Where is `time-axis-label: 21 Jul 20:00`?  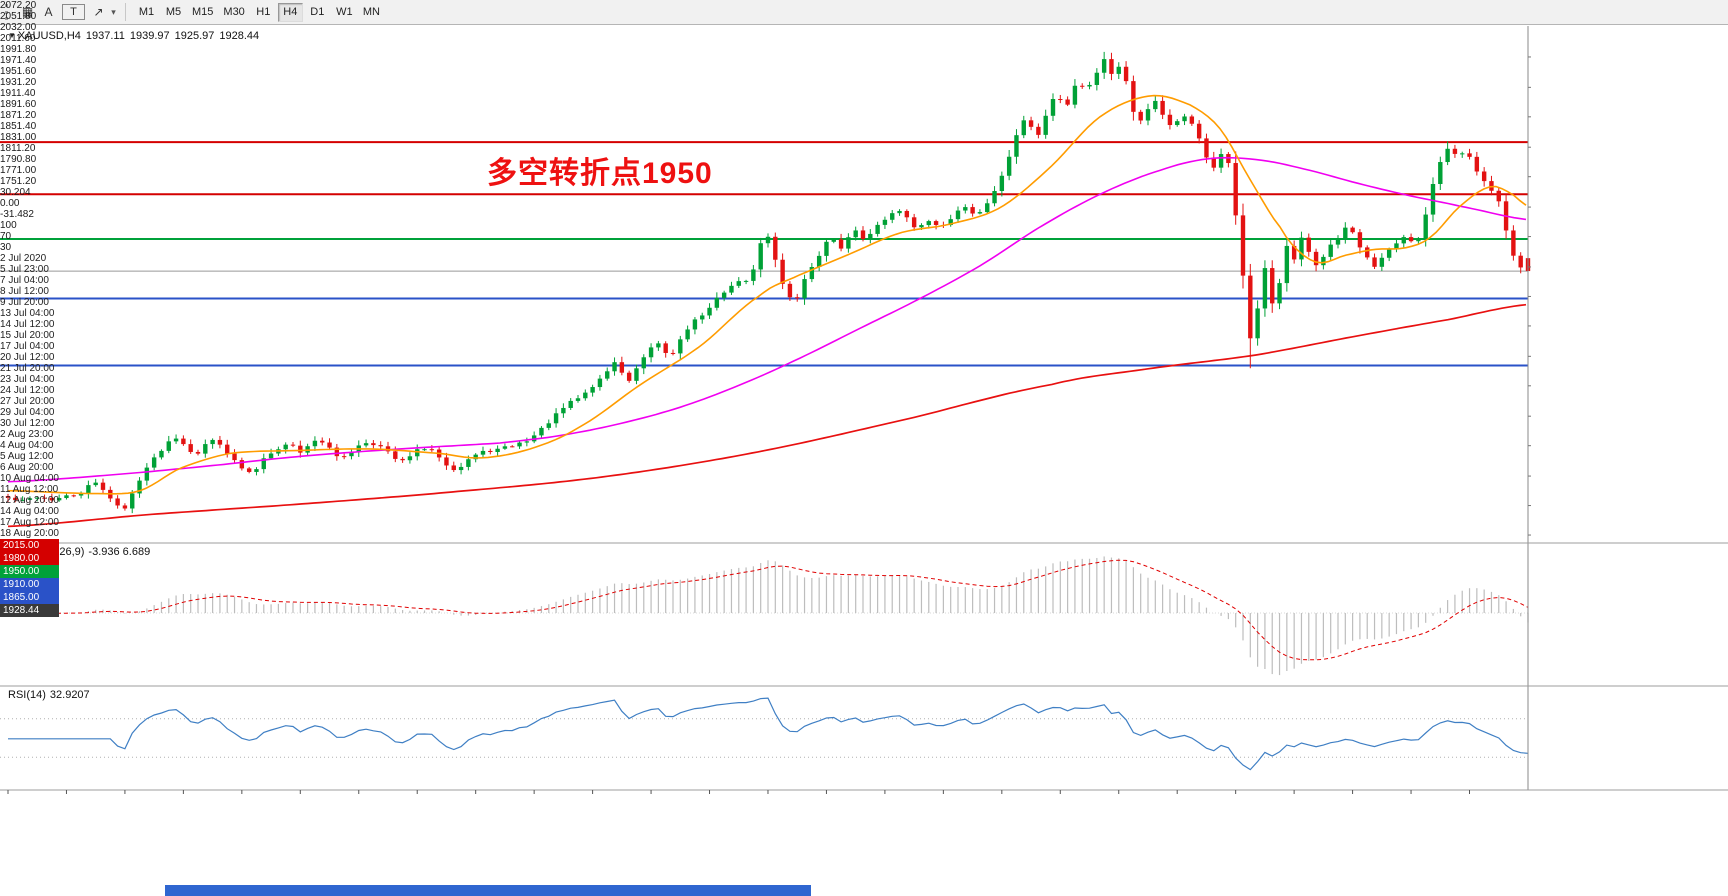 time-axis-label: 21 Jul 20:00 is located at coordinates (27, 368).